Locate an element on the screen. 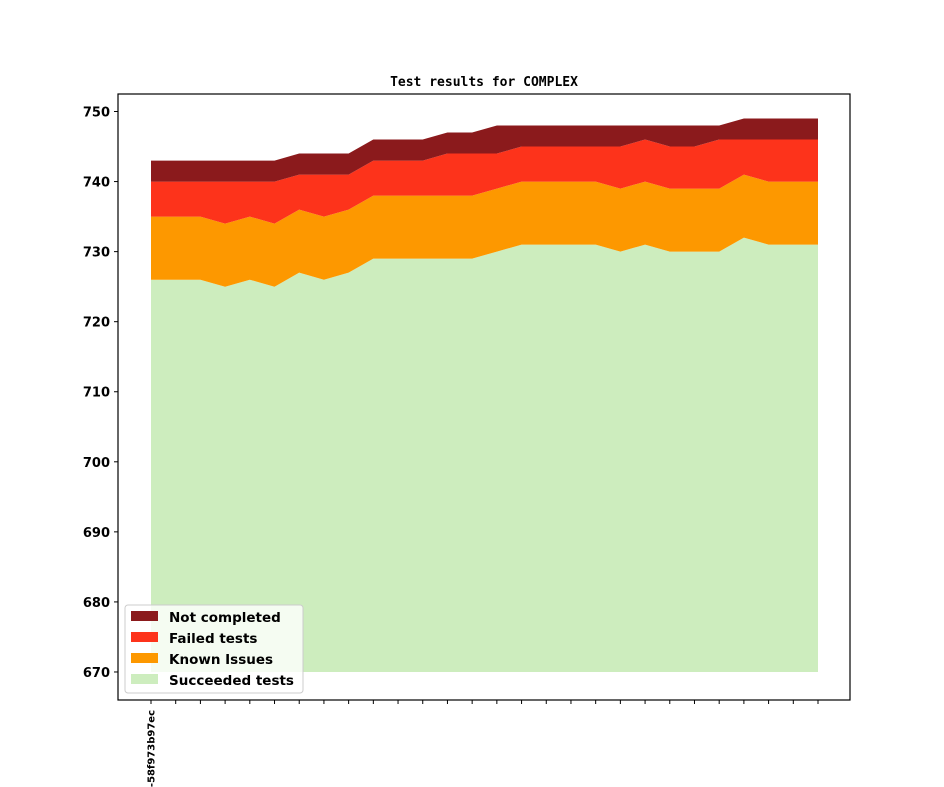 The width and height of the screenshot is (944, 787). x-tick-label: -58f973b97ec is located at coordinates (152, 748).